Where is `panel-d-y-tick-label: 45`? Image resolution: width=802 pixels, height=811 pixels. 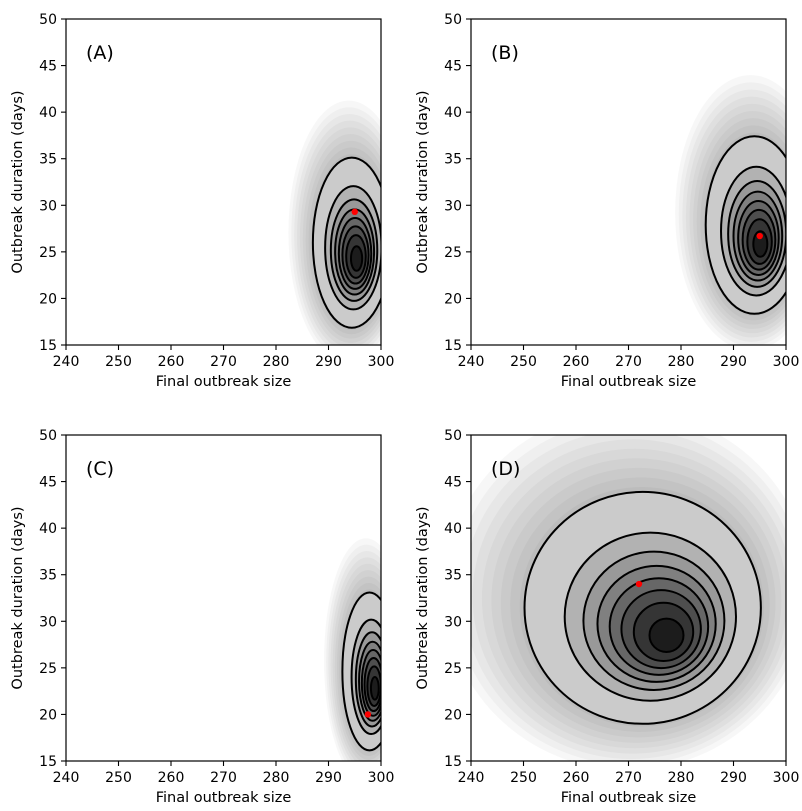 panel-d-y-tick-label: 45 is located at coordinates (453, 483).